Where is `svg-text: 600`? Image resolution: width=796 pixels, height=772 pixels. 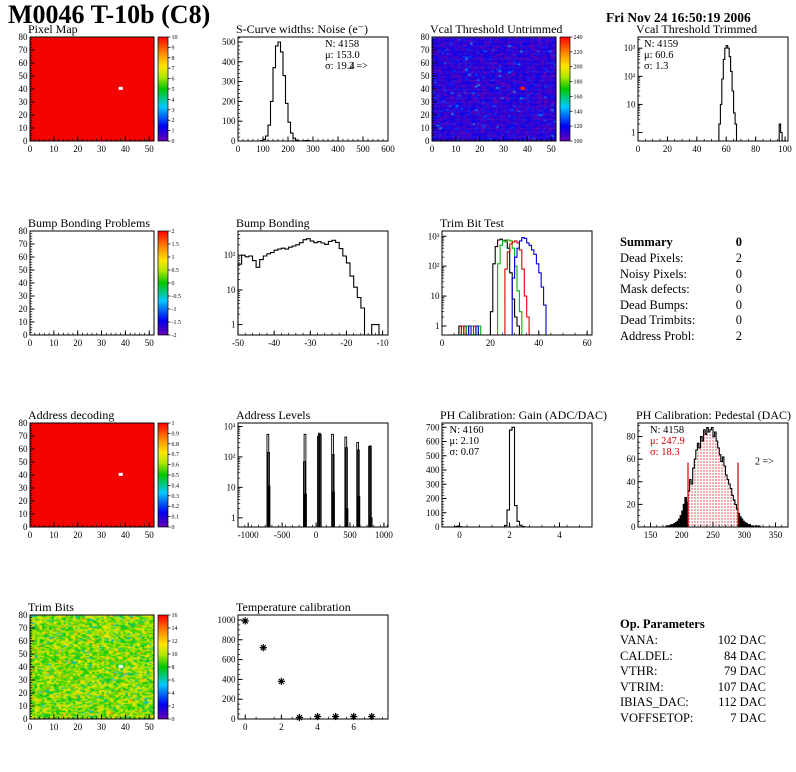 svg-text: 600 is located at coordinates (229, 660).